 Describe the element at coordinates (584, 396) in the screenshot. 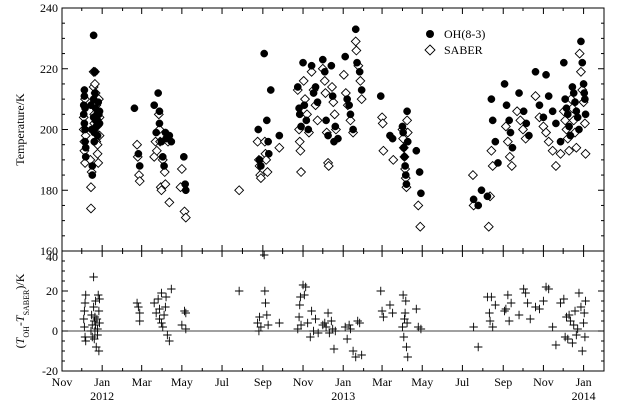

I see `x-year-label: 2014` at that location.